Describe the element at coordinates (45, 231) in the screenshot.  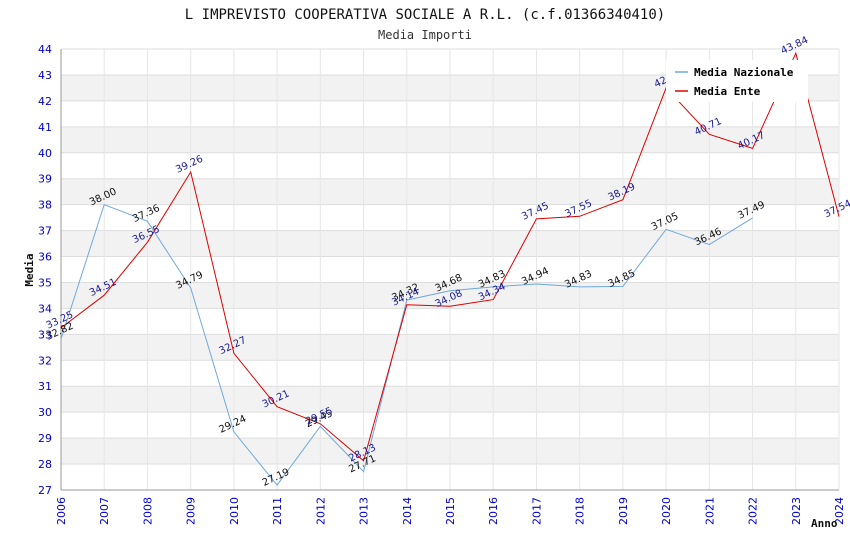
I see `y-tick-label: 37` at that location.